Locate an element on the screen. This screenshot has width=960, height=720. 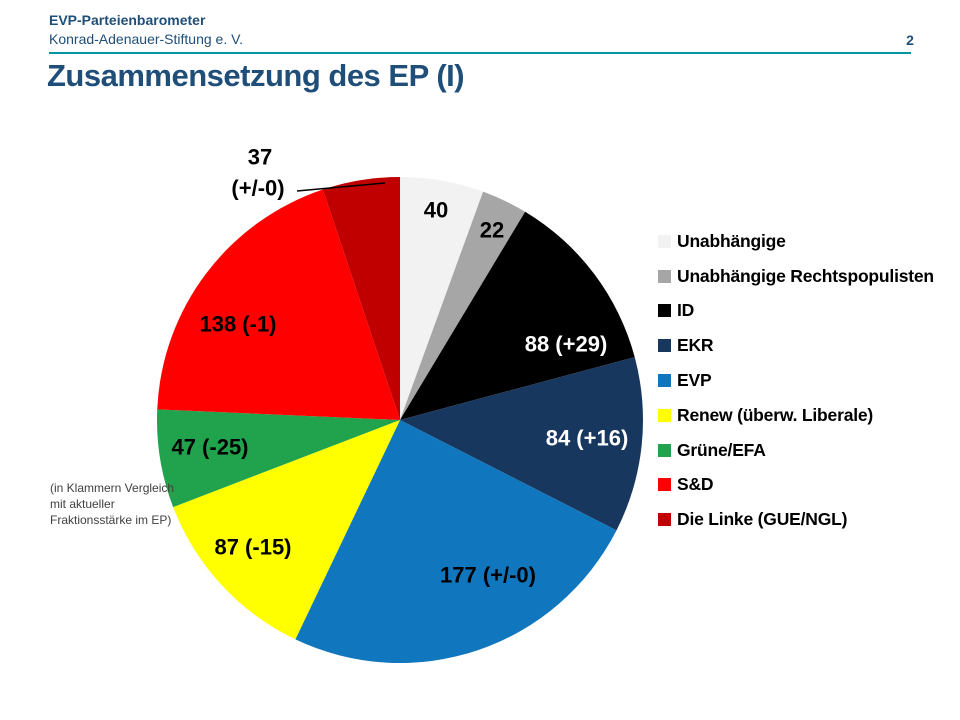
header-org: Konrad-Adenauer-Stiftung e. V. is located at coordinates (146, 39).